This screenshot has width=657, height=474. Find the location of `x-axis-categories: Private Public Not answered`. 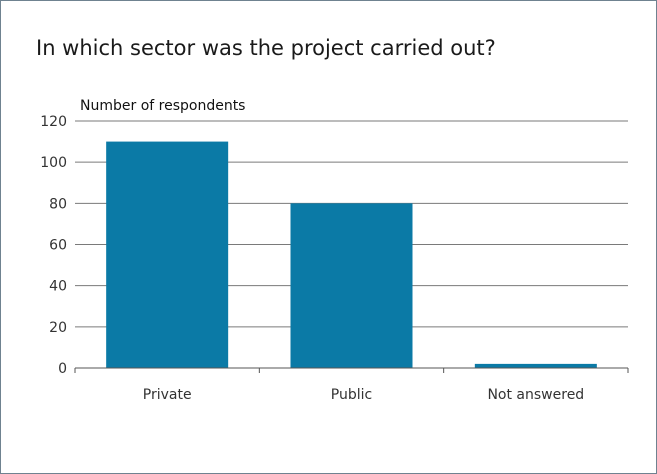

x-axis-categories: Private Public Not answered is located at coordinates (363, 395).